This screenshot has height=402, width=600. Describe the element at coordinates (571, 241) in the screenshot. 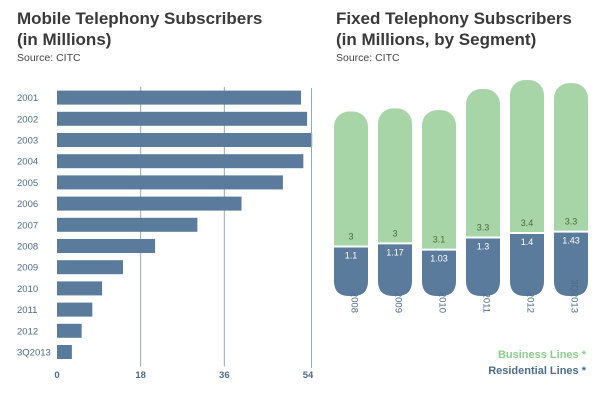

I see `residential-value-label: 1.43` at that location.